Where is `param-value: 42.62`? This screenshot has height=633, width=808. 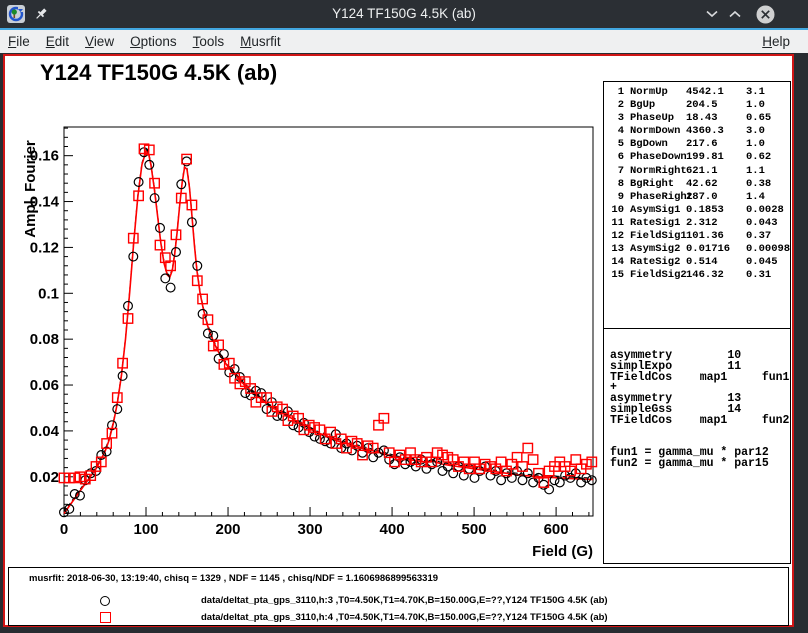 param-value: 42.62 is located at coordinates (702, 183).